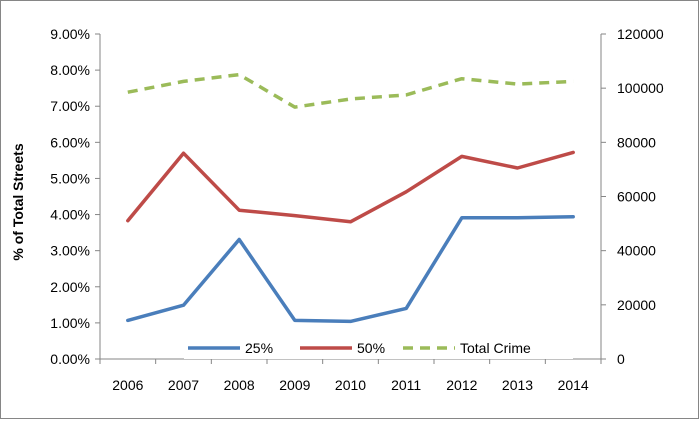  Describe the element at coordinates (70, 142) in the screenshot. I see `y-axis-left-tick-label: 6.00%` at that location.